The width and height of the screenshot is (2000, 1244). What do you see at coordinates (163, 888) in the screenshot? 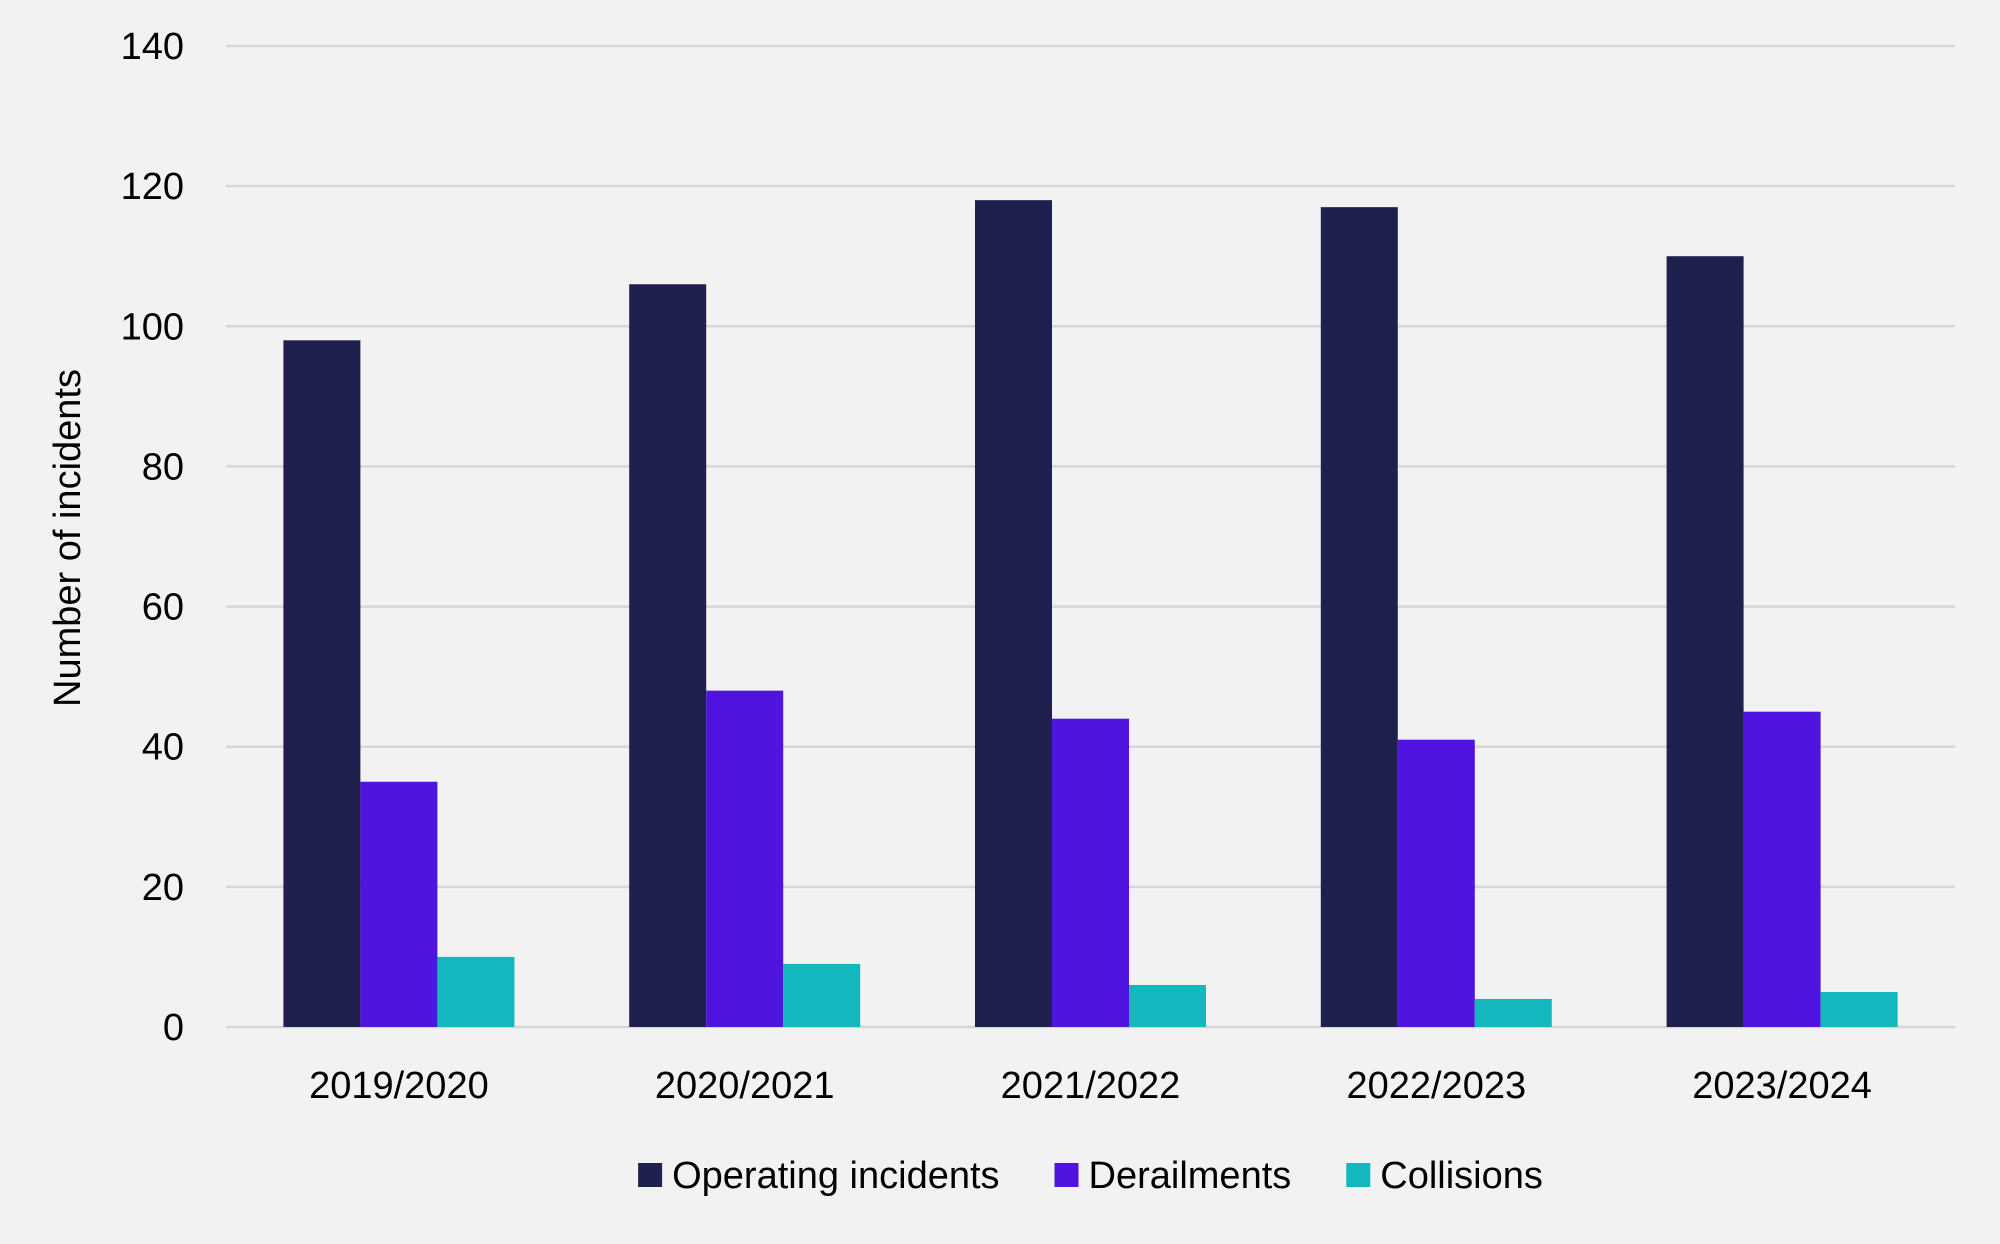
I see `y-tick-label: 20` at bounding box center [163, 888].